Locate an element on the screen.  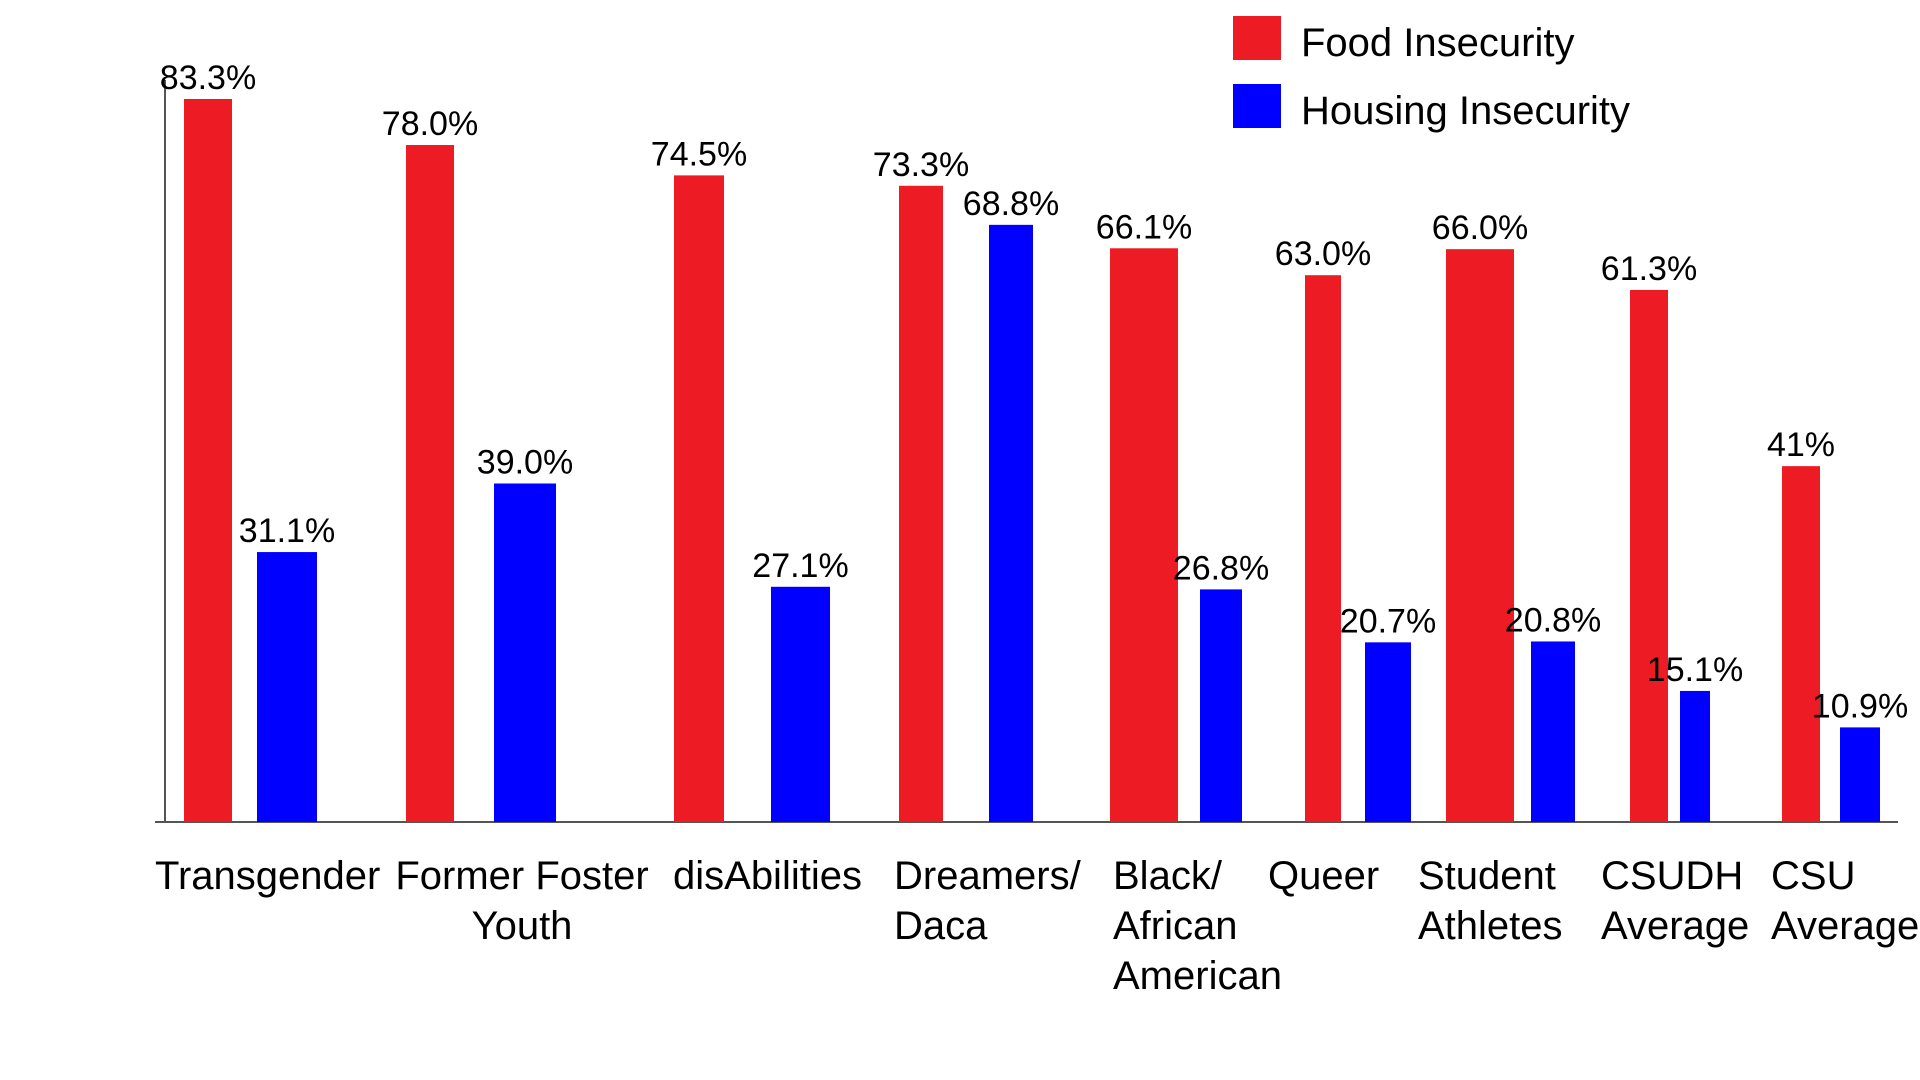
category-label-1: Former Foster Youth is located at coordinates (521, 901).